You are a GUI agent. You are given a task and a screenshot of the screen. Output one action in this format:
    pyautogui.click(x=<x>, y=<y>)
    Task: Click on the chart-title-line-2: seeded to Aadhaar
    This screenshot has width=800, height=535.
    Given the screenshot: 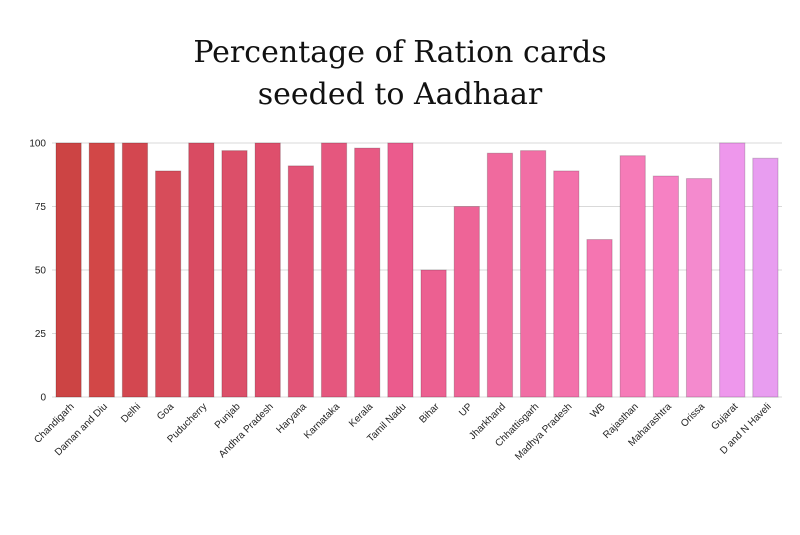 What is the action you would take?
    pyautogui.click(x=400, y=94)
    